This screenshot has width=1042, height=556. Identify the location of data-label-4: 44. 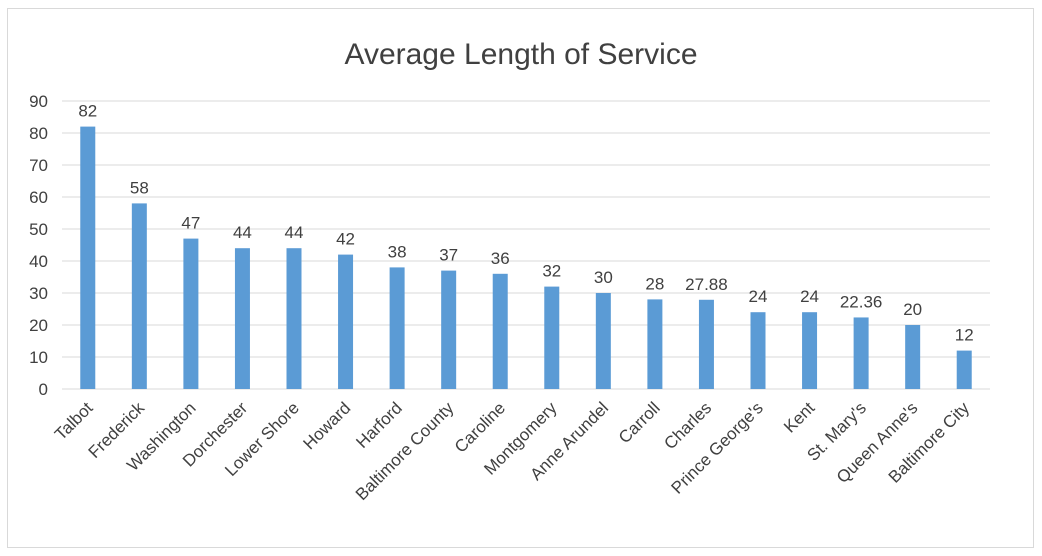
(294, 232).